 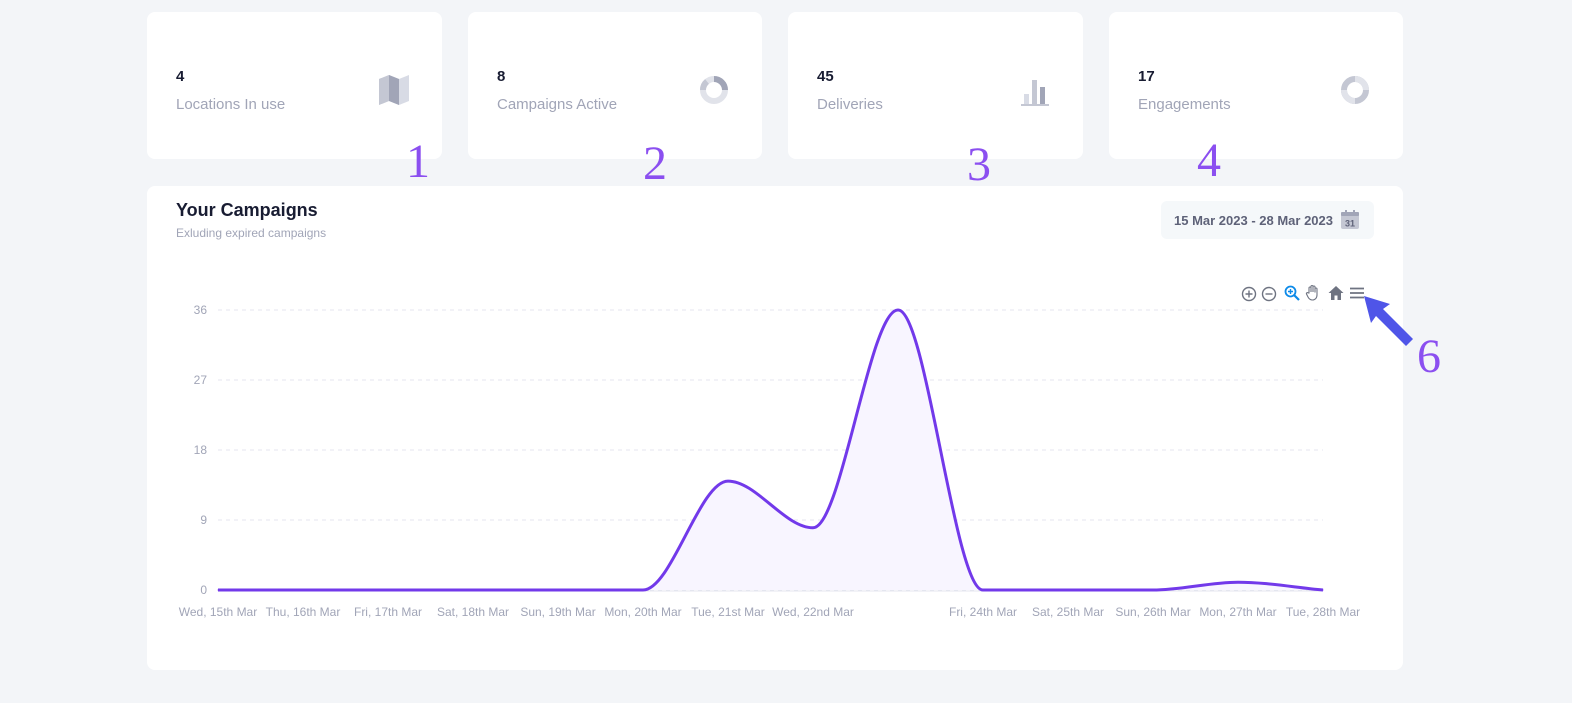 I want to click on y-tick-label: 27, so click(x=201, y=380).